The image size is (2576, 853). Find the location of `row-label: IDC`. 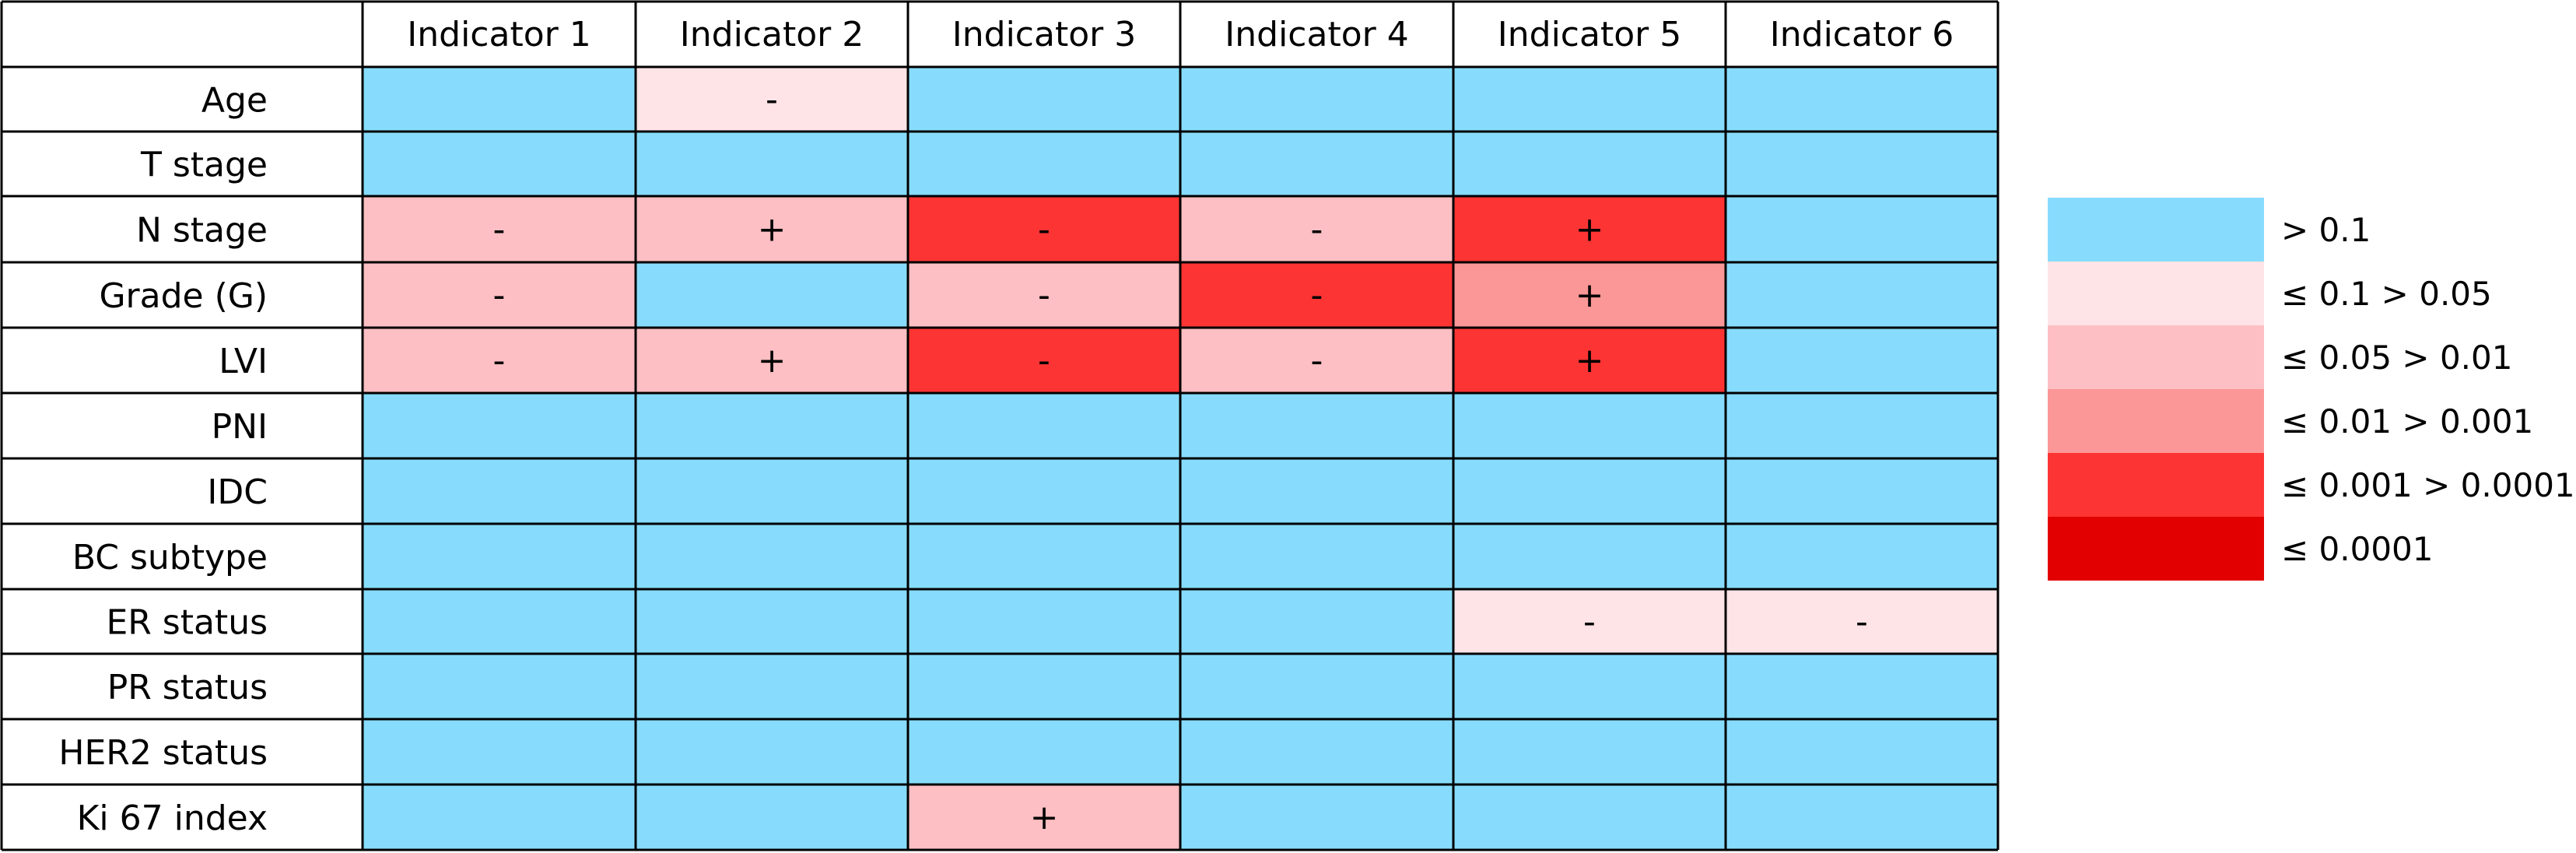

row-label: IDC is located at coordinates (238, 492).